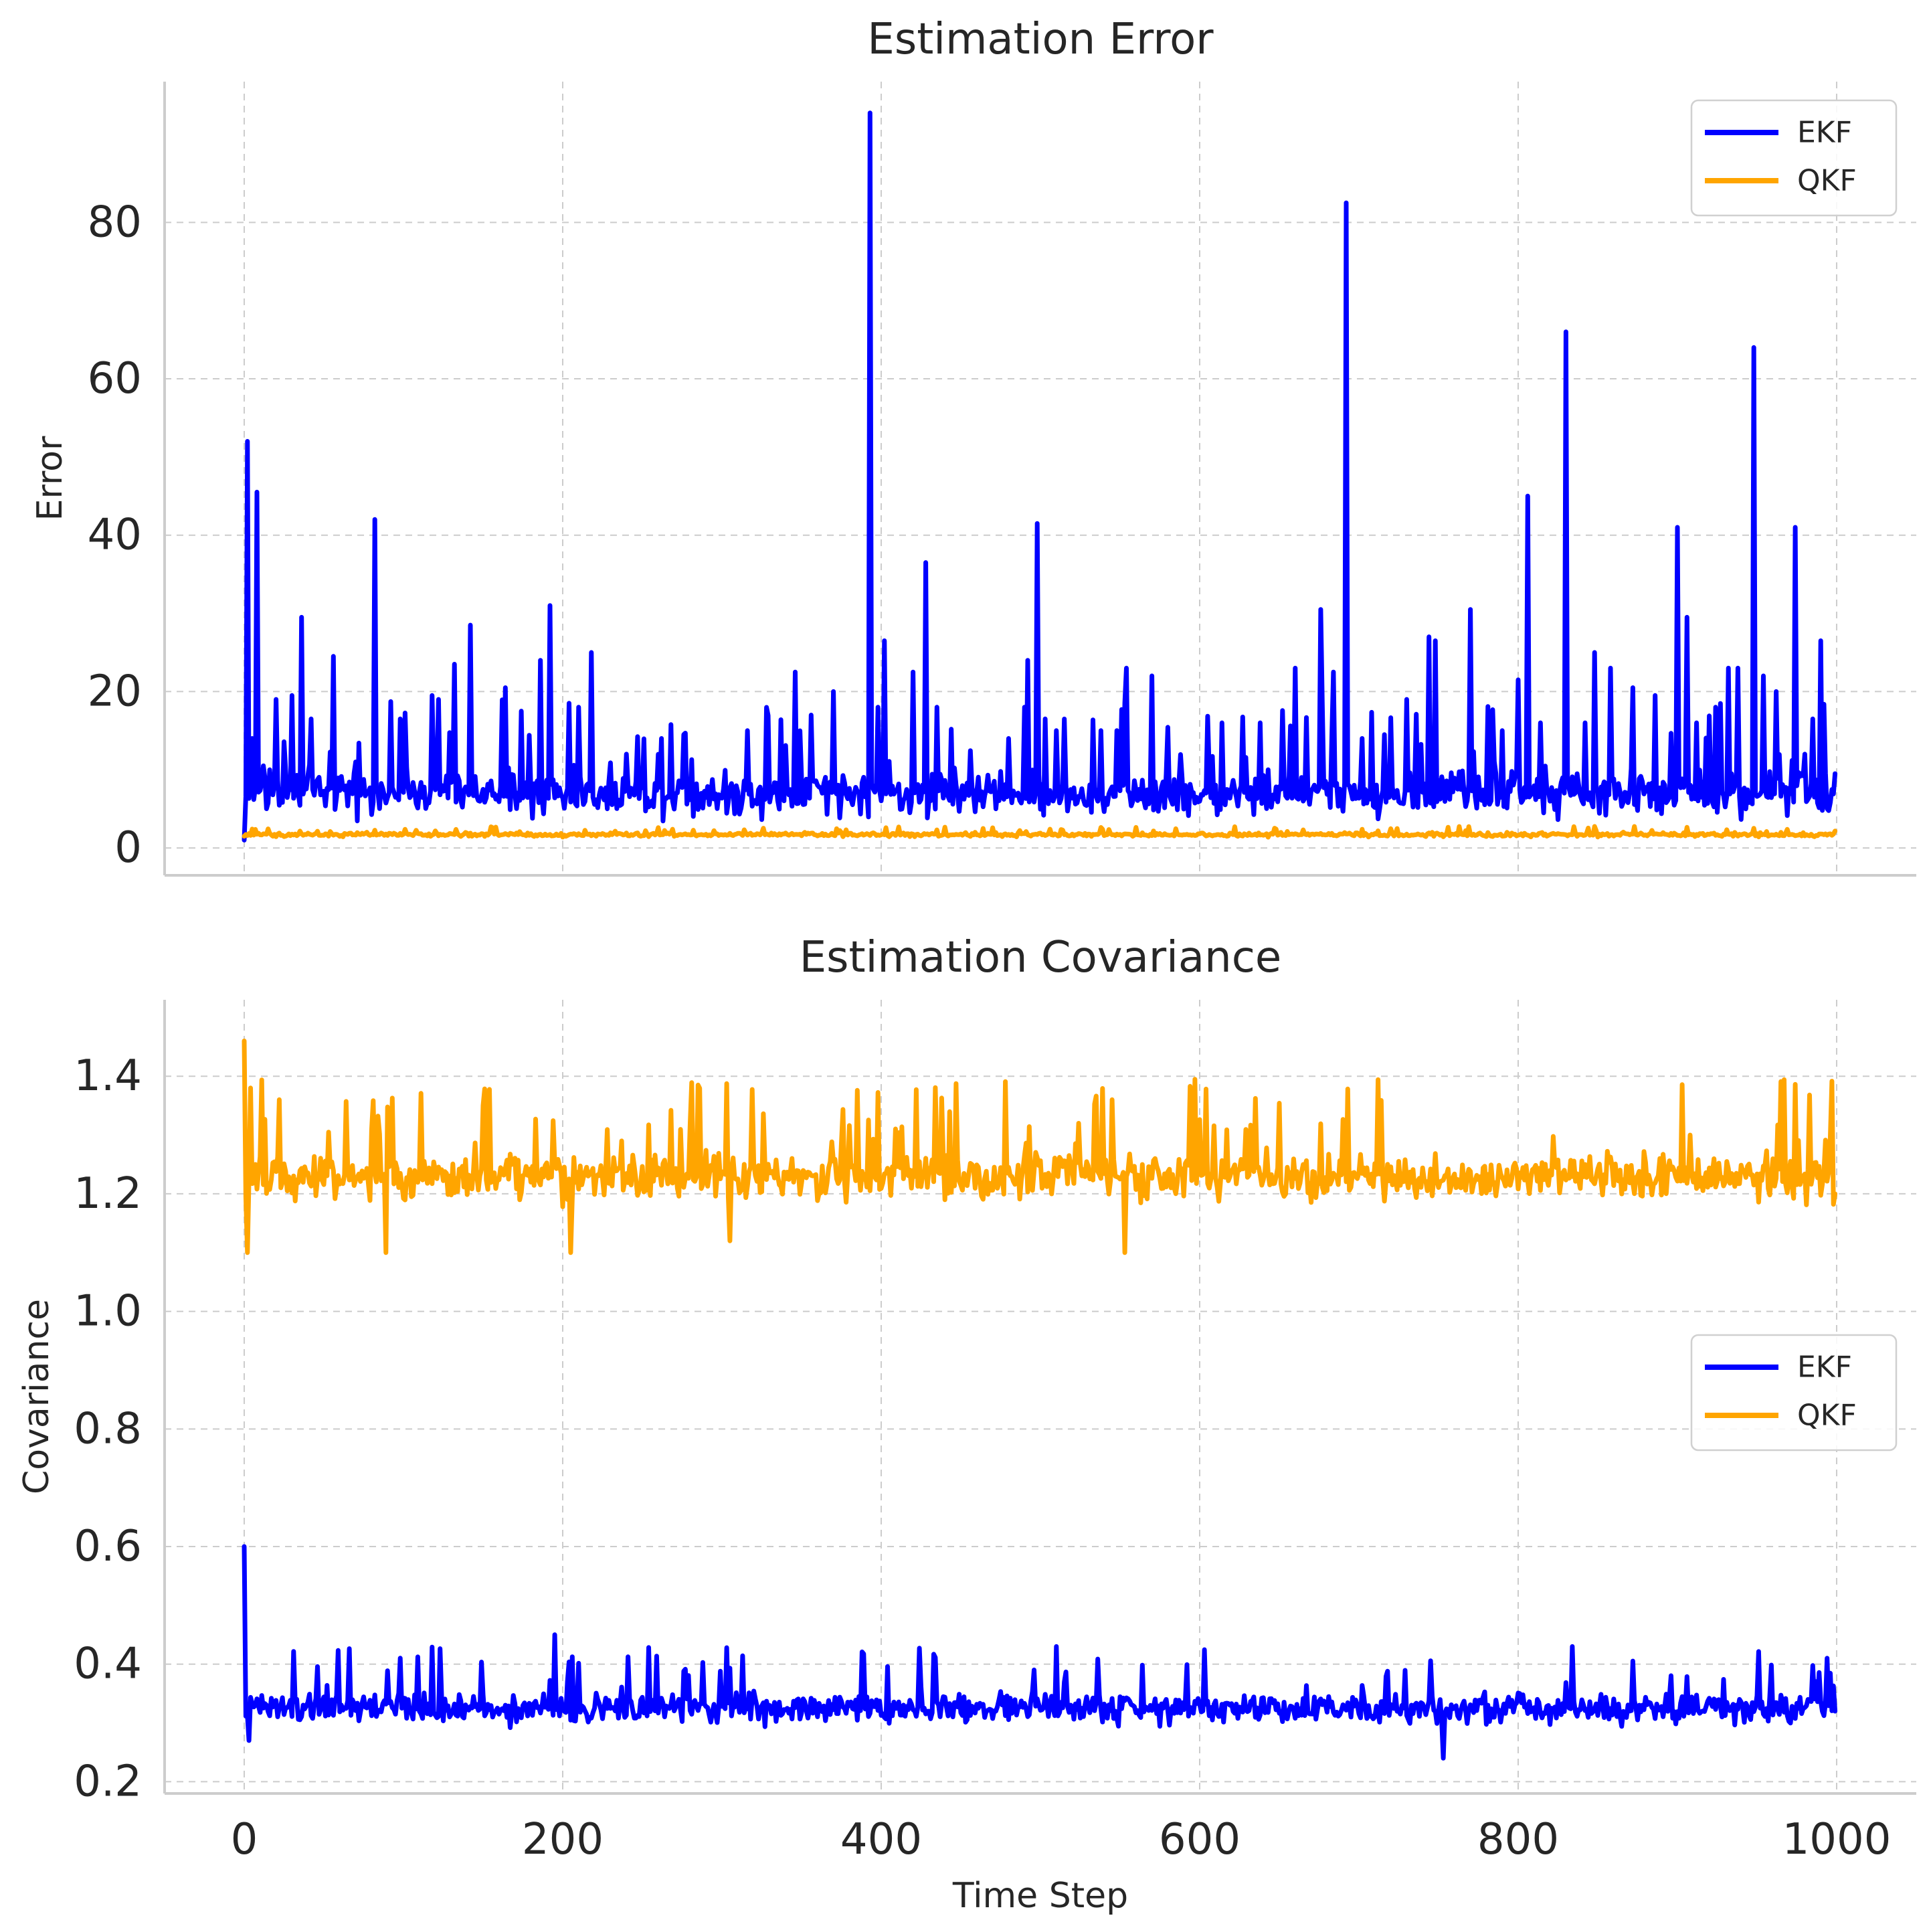 This screenshot has height=1932, width=1931. I want to click on covariance-y-axis-label: Covariance, so click(37, 1396).